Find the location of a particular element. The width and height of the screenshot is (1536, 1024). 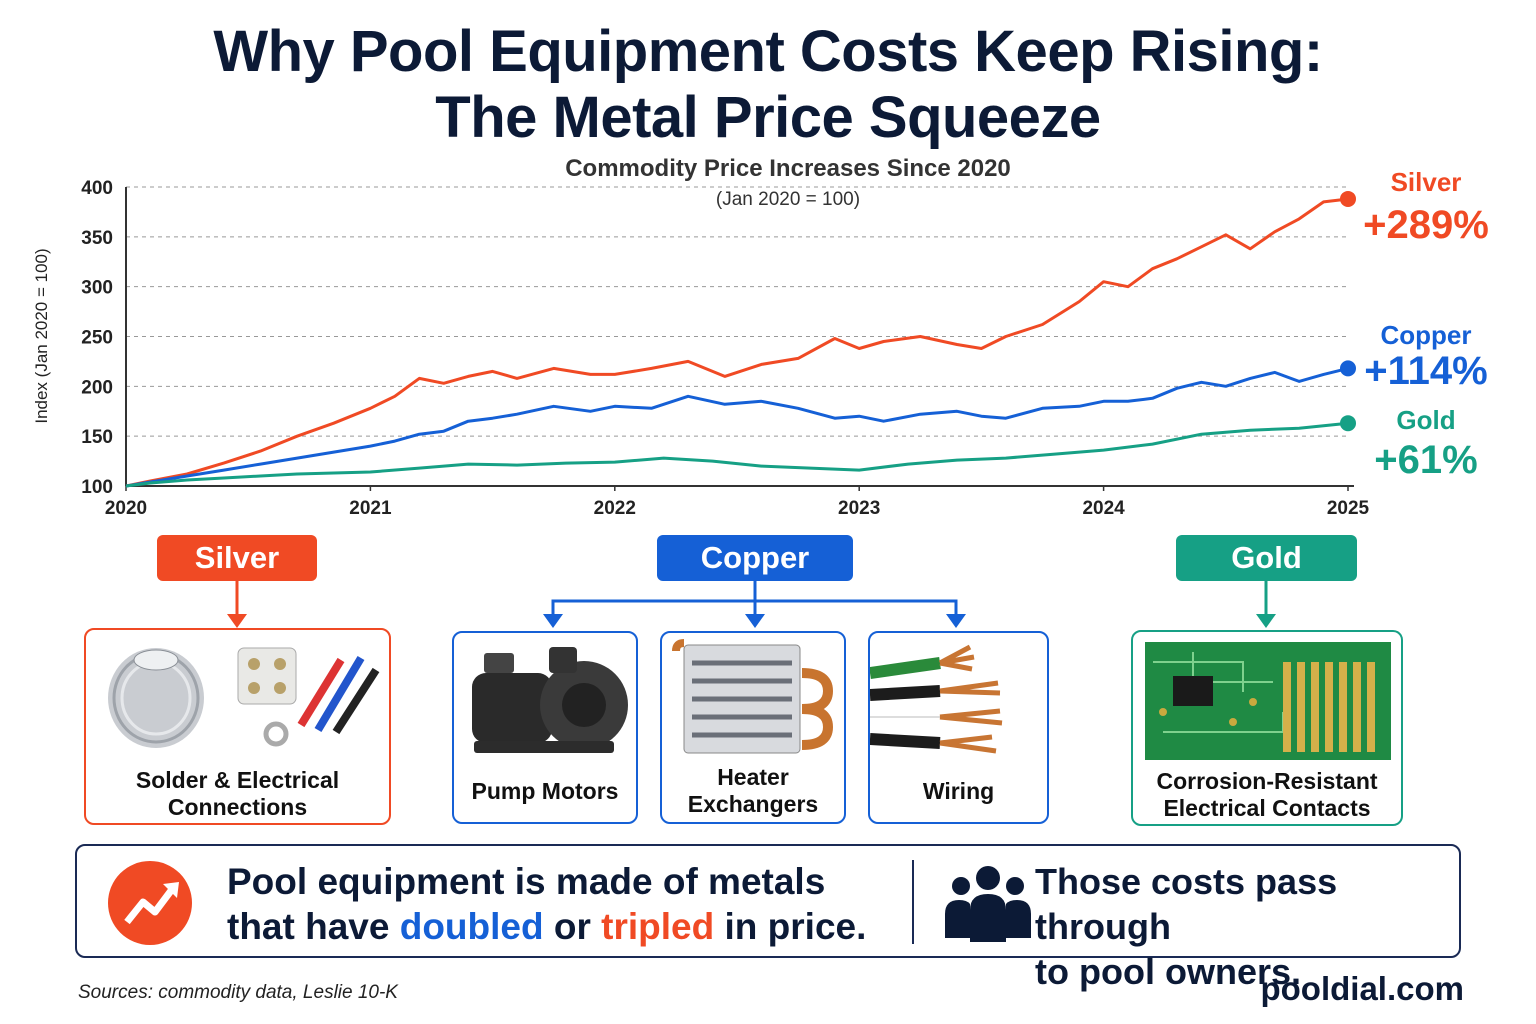

people-group-icon is located at coordinates (988, 904).